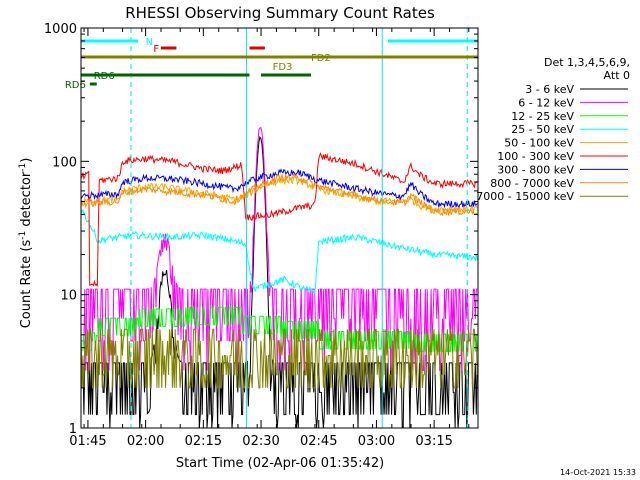  What do you see at coordinates (271, 64) in the screenshot?
I see `annotation-layer: NF FD2 FD3 RD6 RD6` at bounding box center [271, 64].